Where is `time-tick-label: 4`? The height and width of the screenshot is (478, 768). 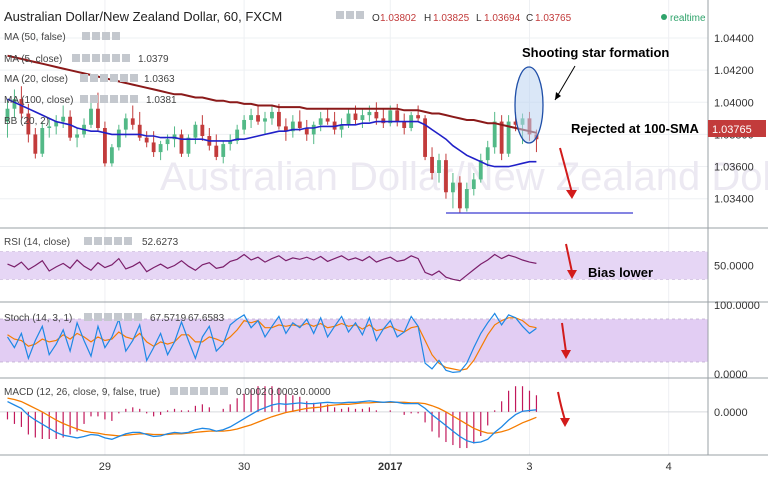
time-tick-label: 4 is located at coordinates (669, 467).